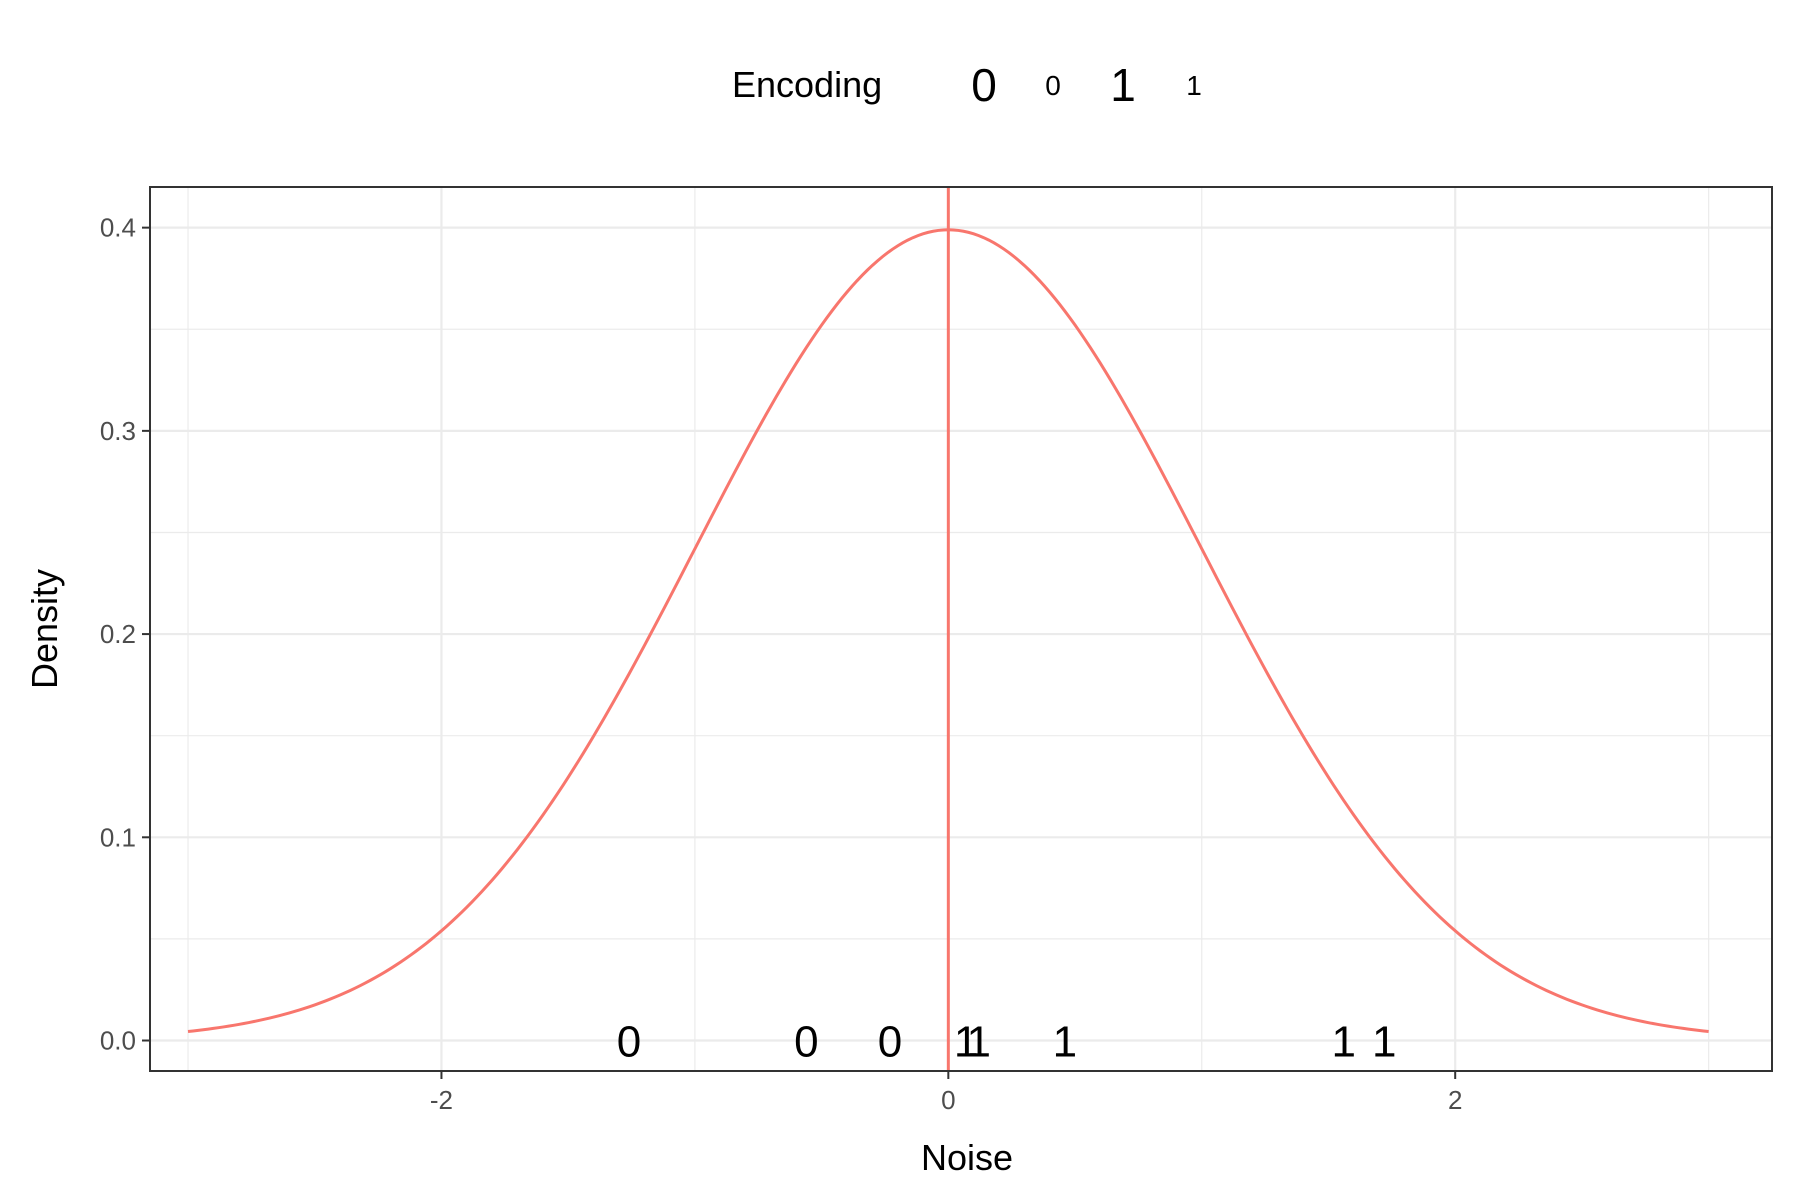  What do you see at coordinates (118, 431) in the screenshot?
I see `y-tick-label-3: 0.3` at bounding box center [118, 431].